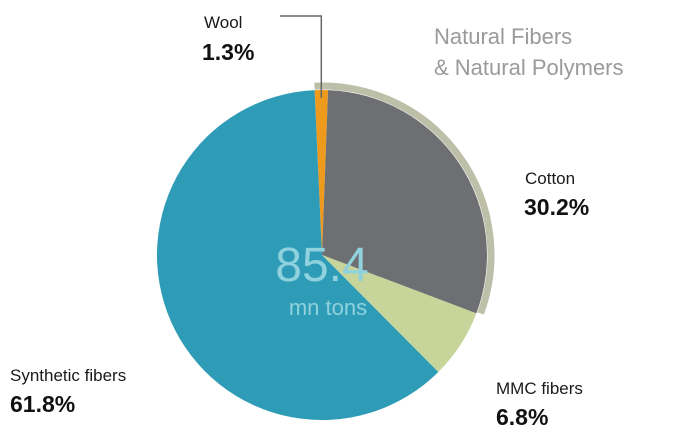  Describe the element at coordinates (399, 314) in the screenshot. I see `slice-mmc-fibers` at that location.